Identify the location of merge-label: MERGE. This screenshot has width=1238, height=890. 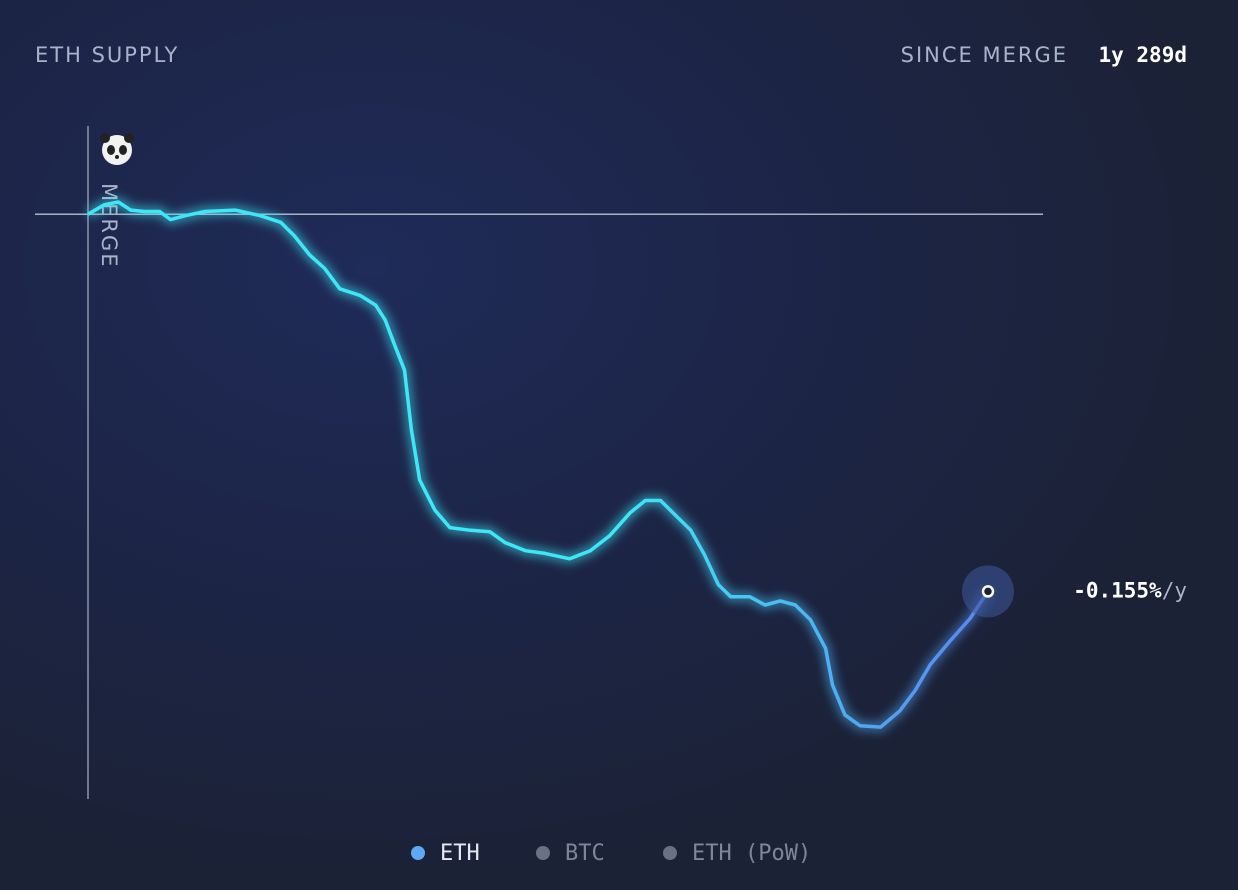
(109, 226).